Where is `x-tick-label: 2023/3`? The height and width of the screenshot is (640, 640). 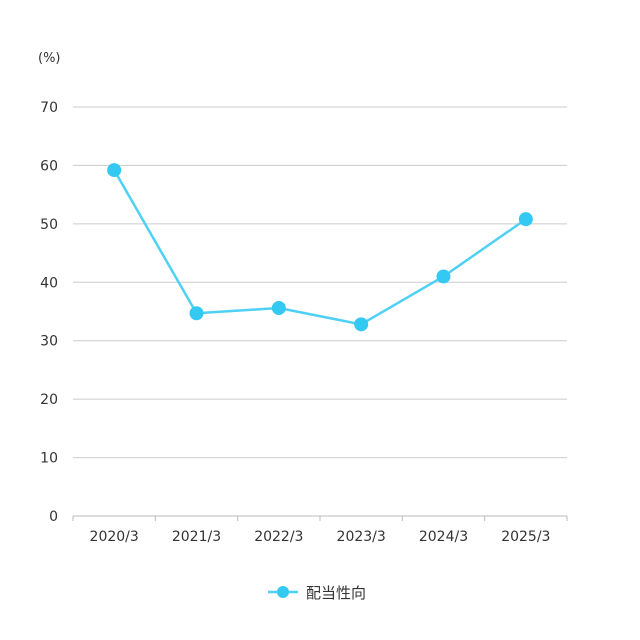 x-tick-label: 2023/3 is located at coordinates (361, 537).